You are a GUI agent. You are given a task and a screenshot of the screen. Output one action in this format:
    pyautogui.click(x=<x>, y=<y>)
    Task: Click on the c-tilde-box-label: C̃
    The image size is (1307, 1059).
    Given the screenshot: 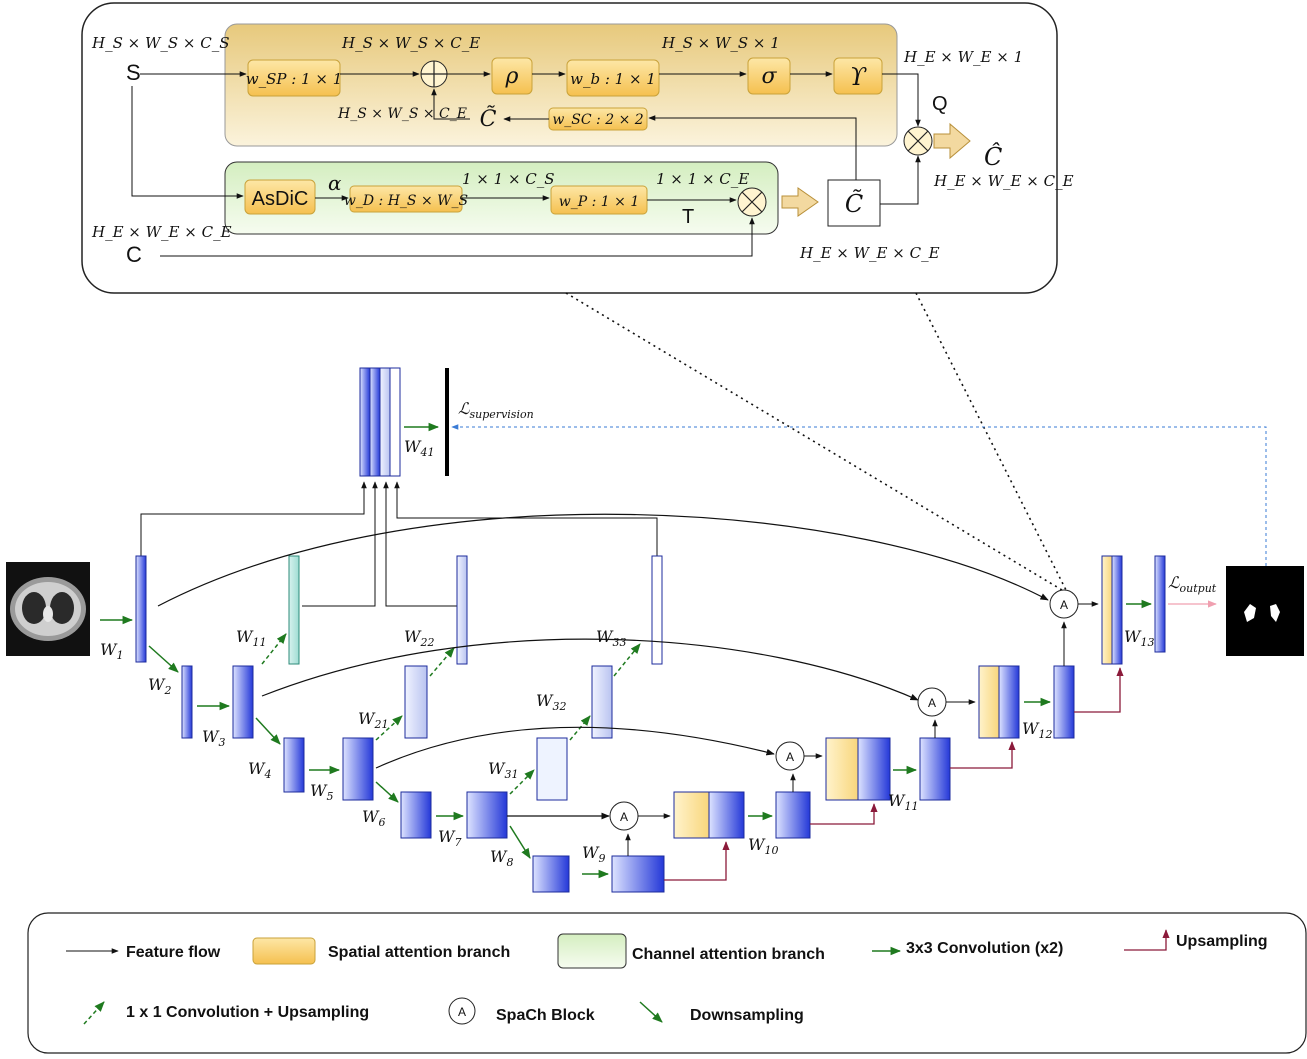 What is the action you would take?
    pyautogui.click(x=854, y=204)
    